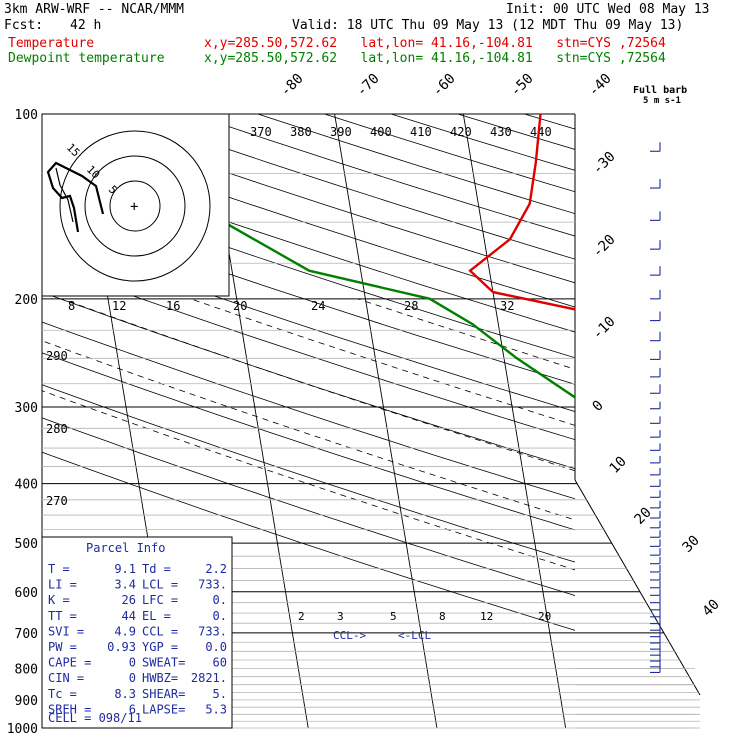  What do you see at coordinates (544, 616) in the screenshot?
I see `mixing-ratio-low-label: 20` at bounding box center [544, 616].